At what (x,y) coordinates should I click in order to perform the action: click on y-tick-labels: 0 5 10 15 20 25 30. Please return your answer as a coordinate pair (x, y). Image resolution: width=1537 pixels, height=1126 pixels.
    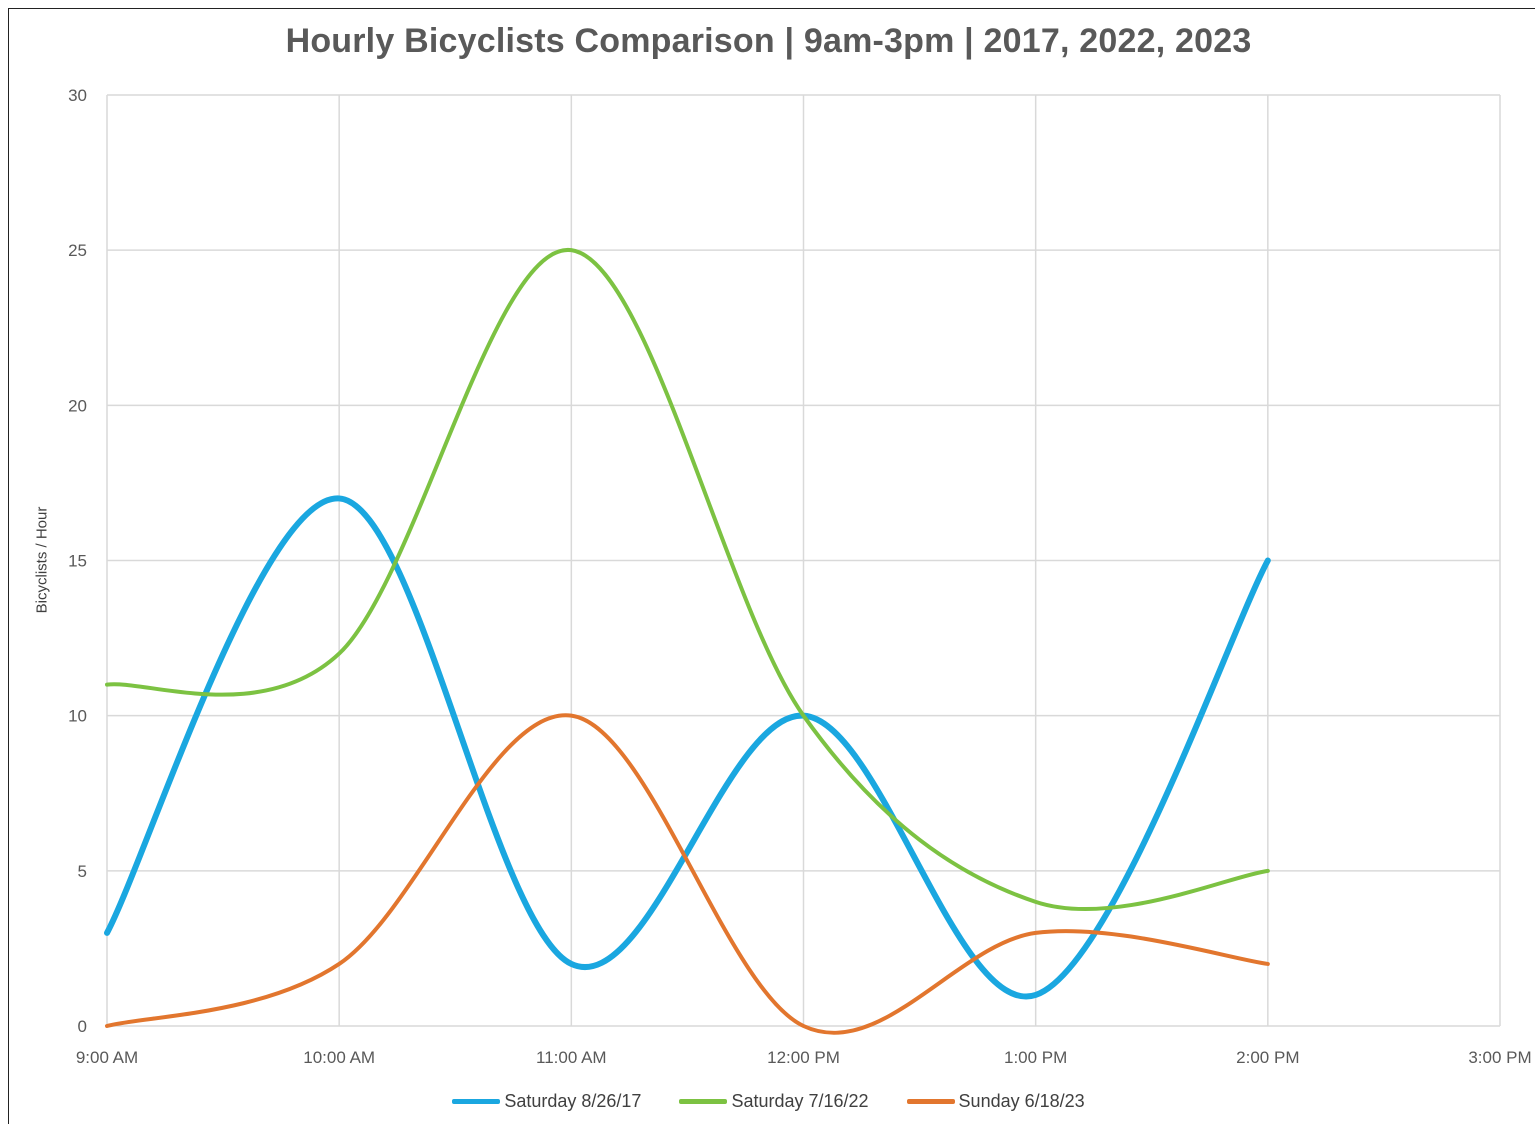
    Looking at the image, I should click on (77, 561).